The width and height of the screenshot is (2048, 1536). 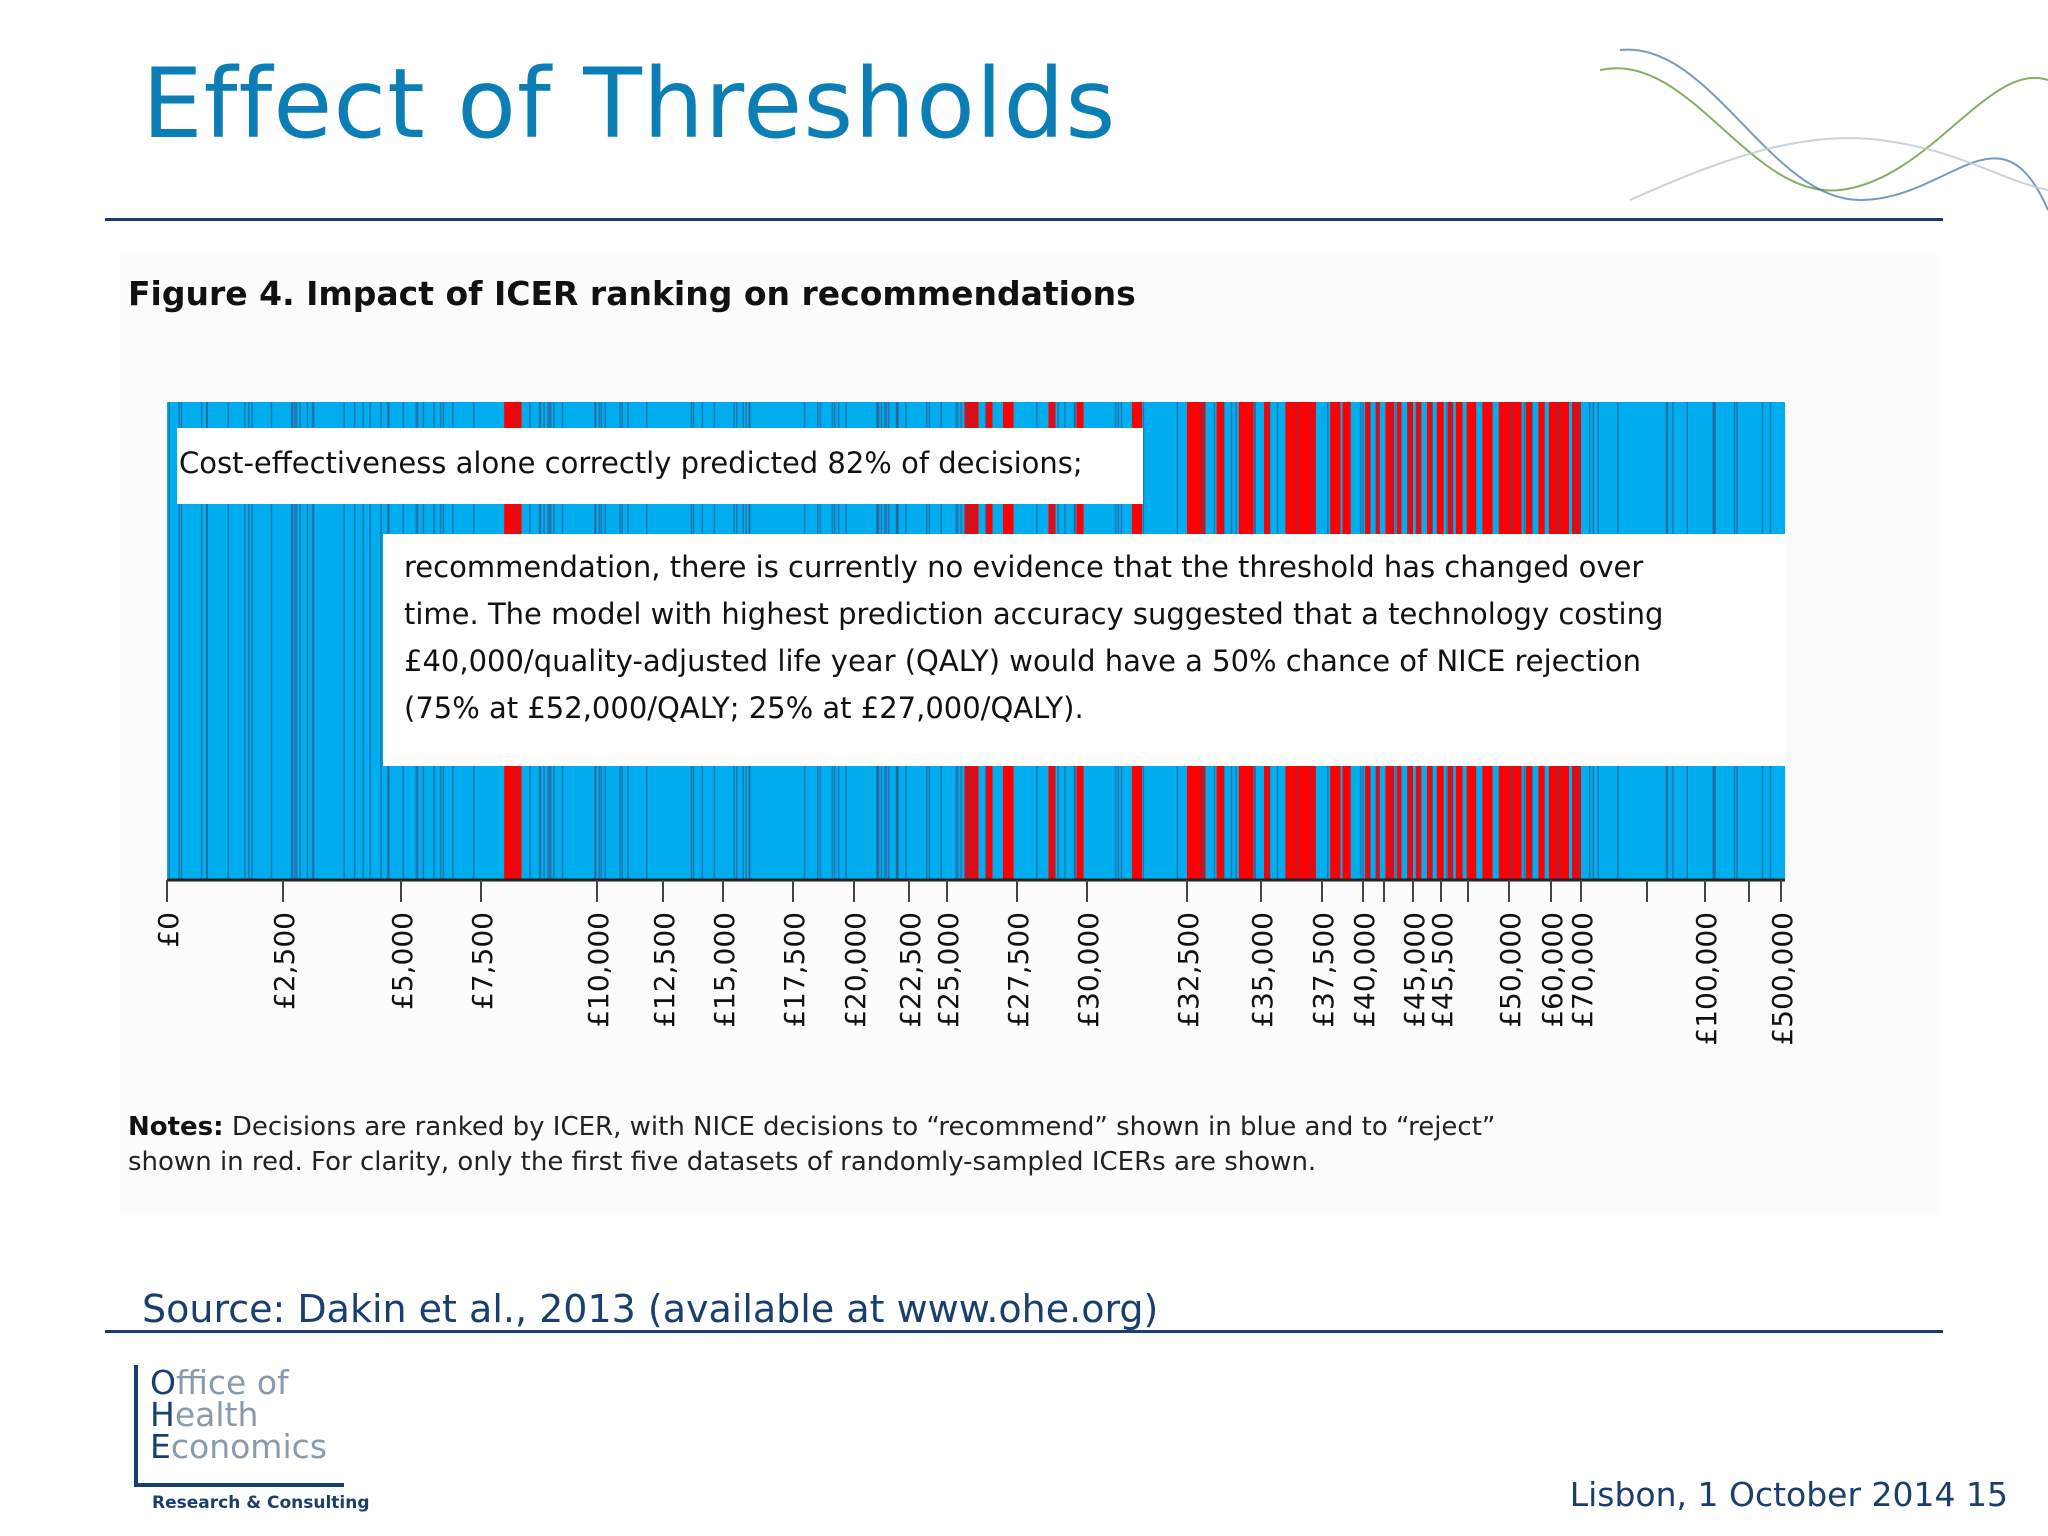 I want to click on x-tick-label: £30,000, so click(x=1088, y=970).